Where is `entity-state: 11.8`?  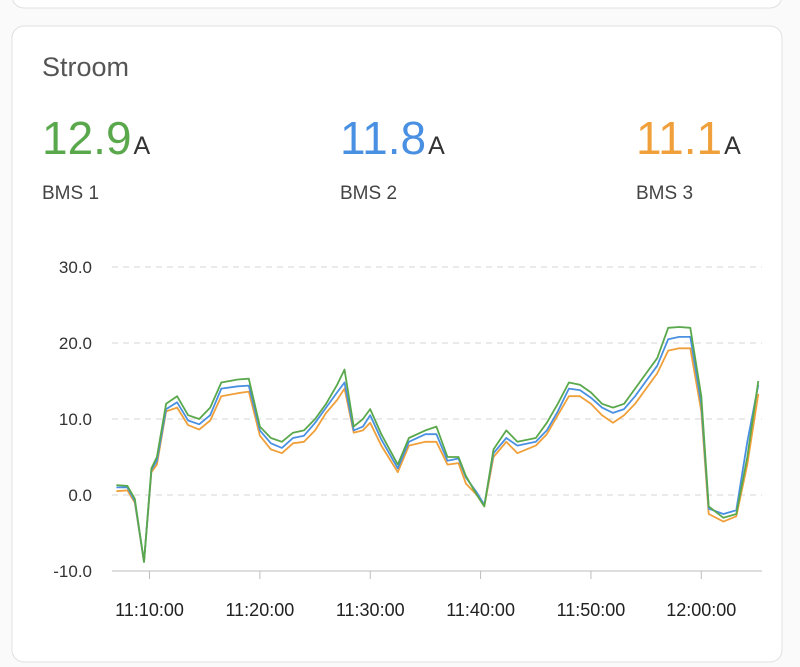
entity-state: 11.8 is located at coordinates (383, 138).